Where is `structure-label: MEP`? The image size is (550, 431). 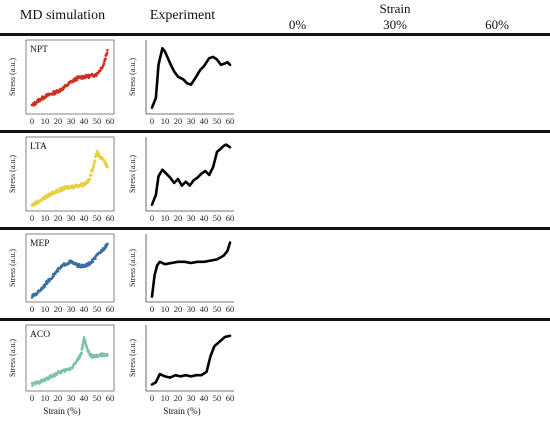 structure-label: MEP is located at coordinates (40, 244).